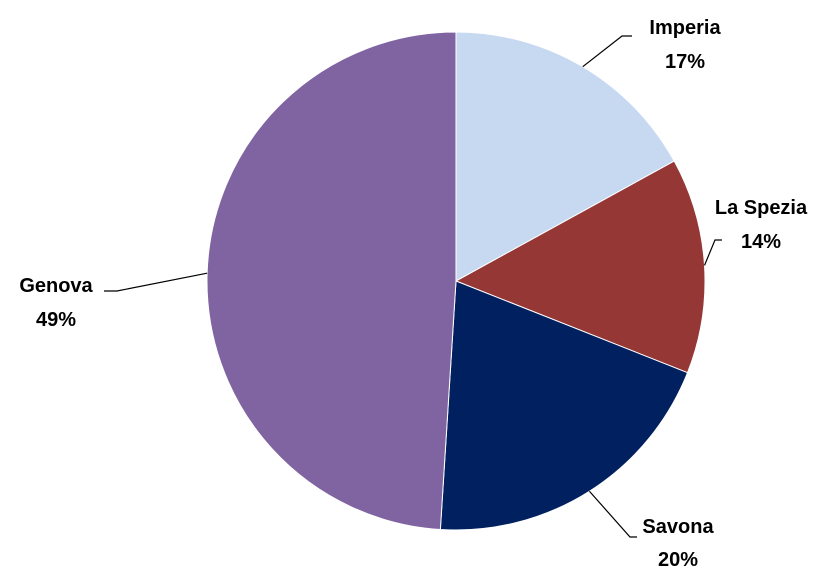  I want to click on leader-line-la-spezia, so click(712, 252).